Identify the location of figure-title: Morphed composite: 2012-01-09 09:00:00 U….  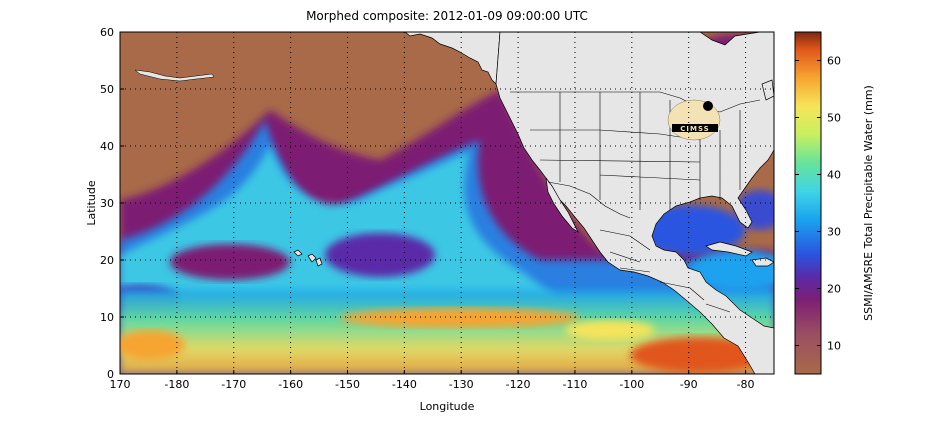
(447, 16).